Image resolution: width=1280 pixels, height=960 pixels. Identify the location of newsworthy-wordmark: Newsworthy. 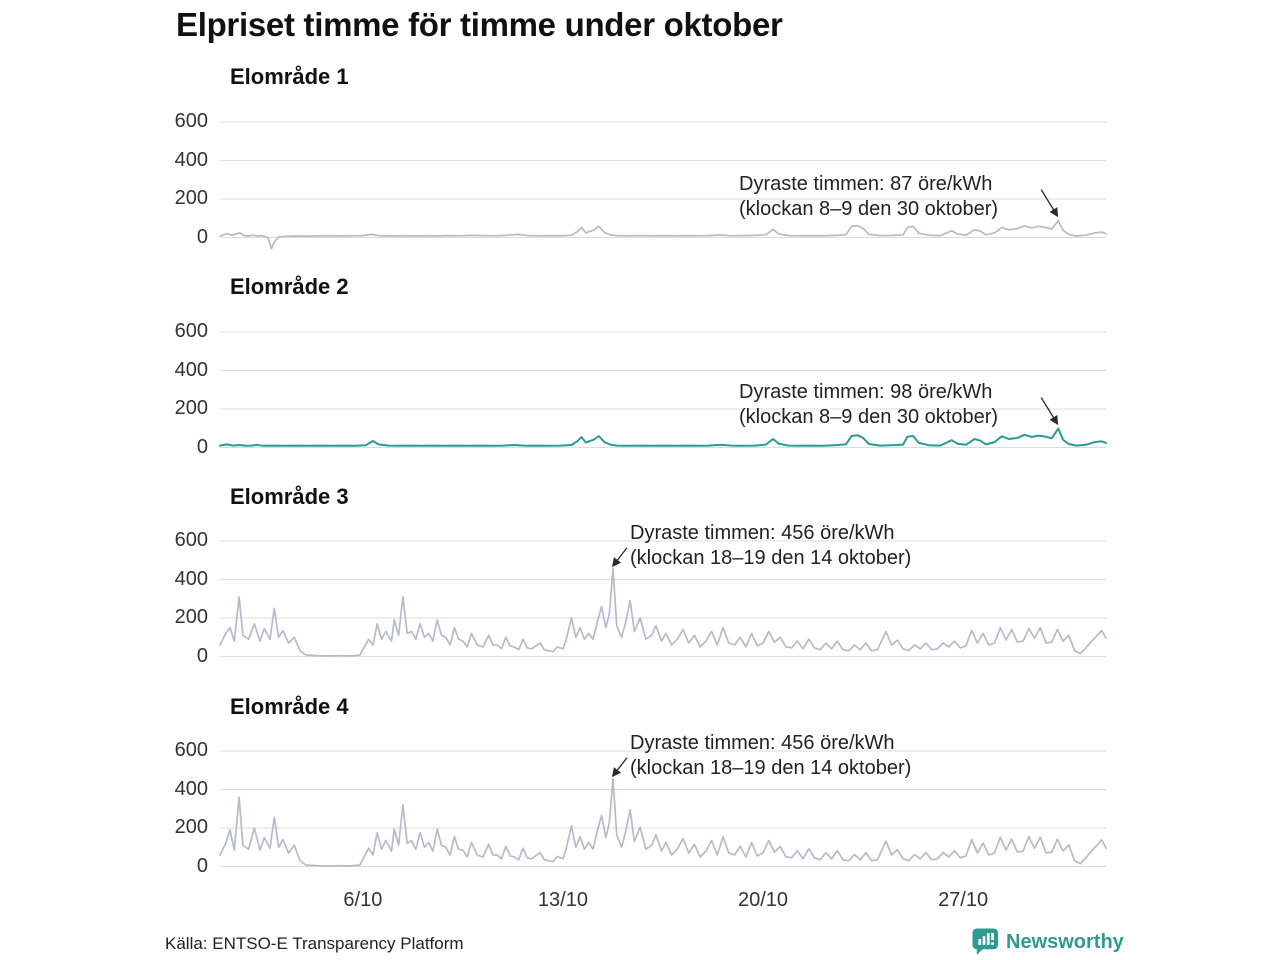
(1065, 941).